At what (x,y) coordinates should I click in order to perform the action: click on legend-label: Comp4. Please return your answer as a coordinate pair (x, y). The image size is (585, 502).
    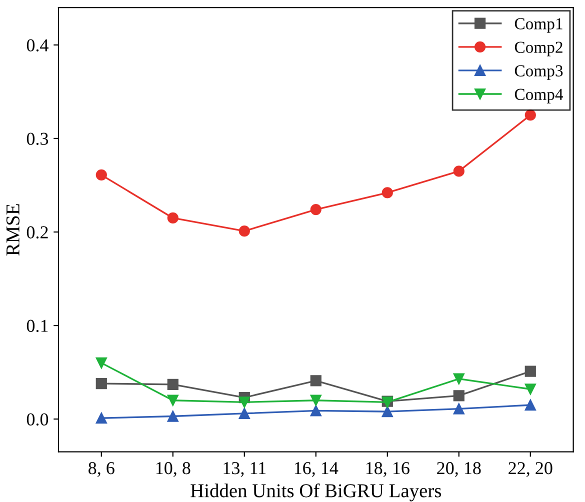
    Looking at the image, I should click on (539, 96).